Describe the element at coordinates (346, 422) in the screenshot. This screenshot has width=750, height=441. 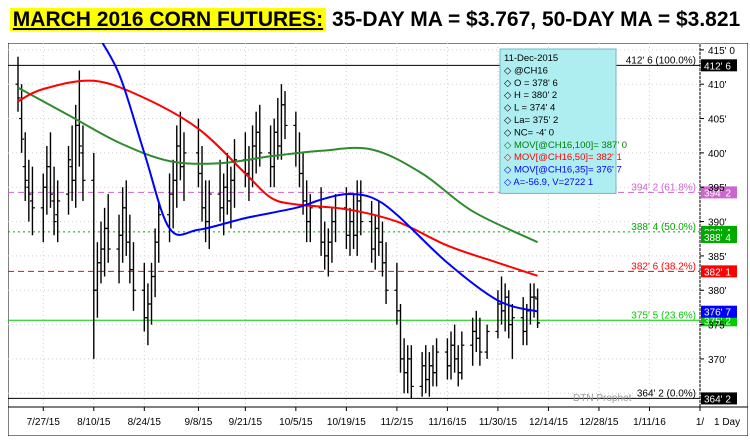
I see `x-tick-label-6: 10/19/15` at that location.